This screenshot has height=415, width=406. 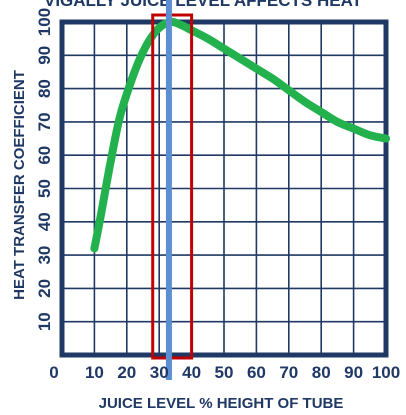 I want to click on x-tick-label: 40, so click(x=191, y=372).